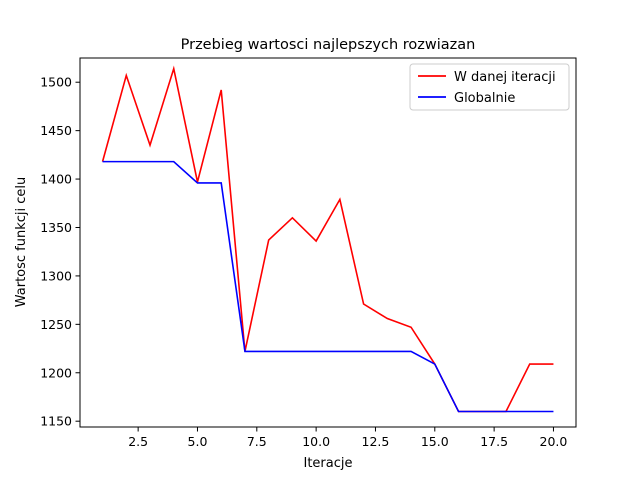 The height and width of the screenshot is (484, 640). I want to click on x-tick-label: 10.0, so click(316, 441).